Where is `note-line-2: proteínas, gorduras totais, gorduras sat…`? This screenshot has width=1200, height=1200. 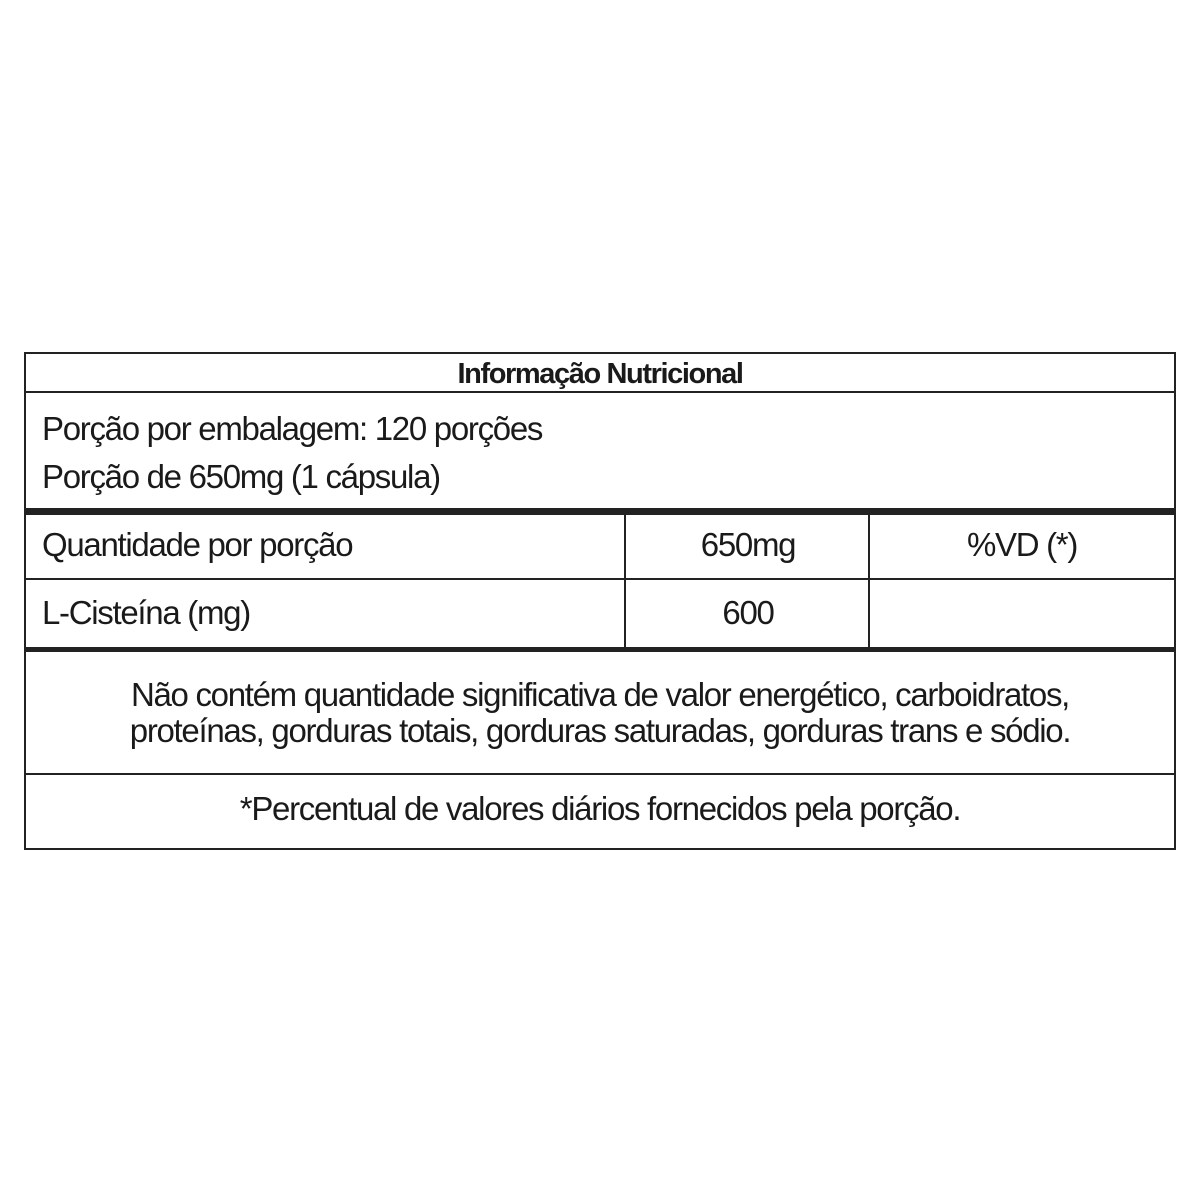
note-line-2: proteínas, gorduras totais, gorduras sat… is located at coordinates (600, 730).